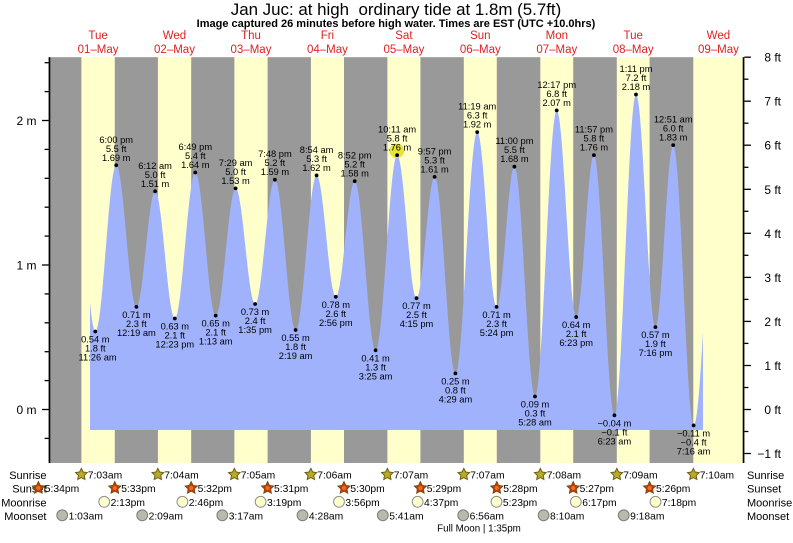 The height and width of the screenshot is (543, 793). What do you see at coordinates (136, 324) in the screenshot?
I see `svg-text: 2.3 ft` at bounding box center [136, 324].